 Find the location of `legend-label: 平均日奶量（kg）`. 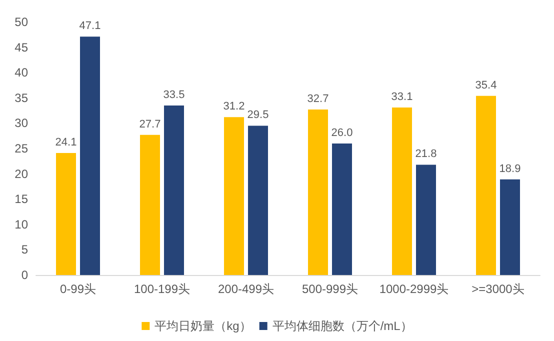

legend-label: 平均日奶量（kg） is located at coordinates (203, 326).